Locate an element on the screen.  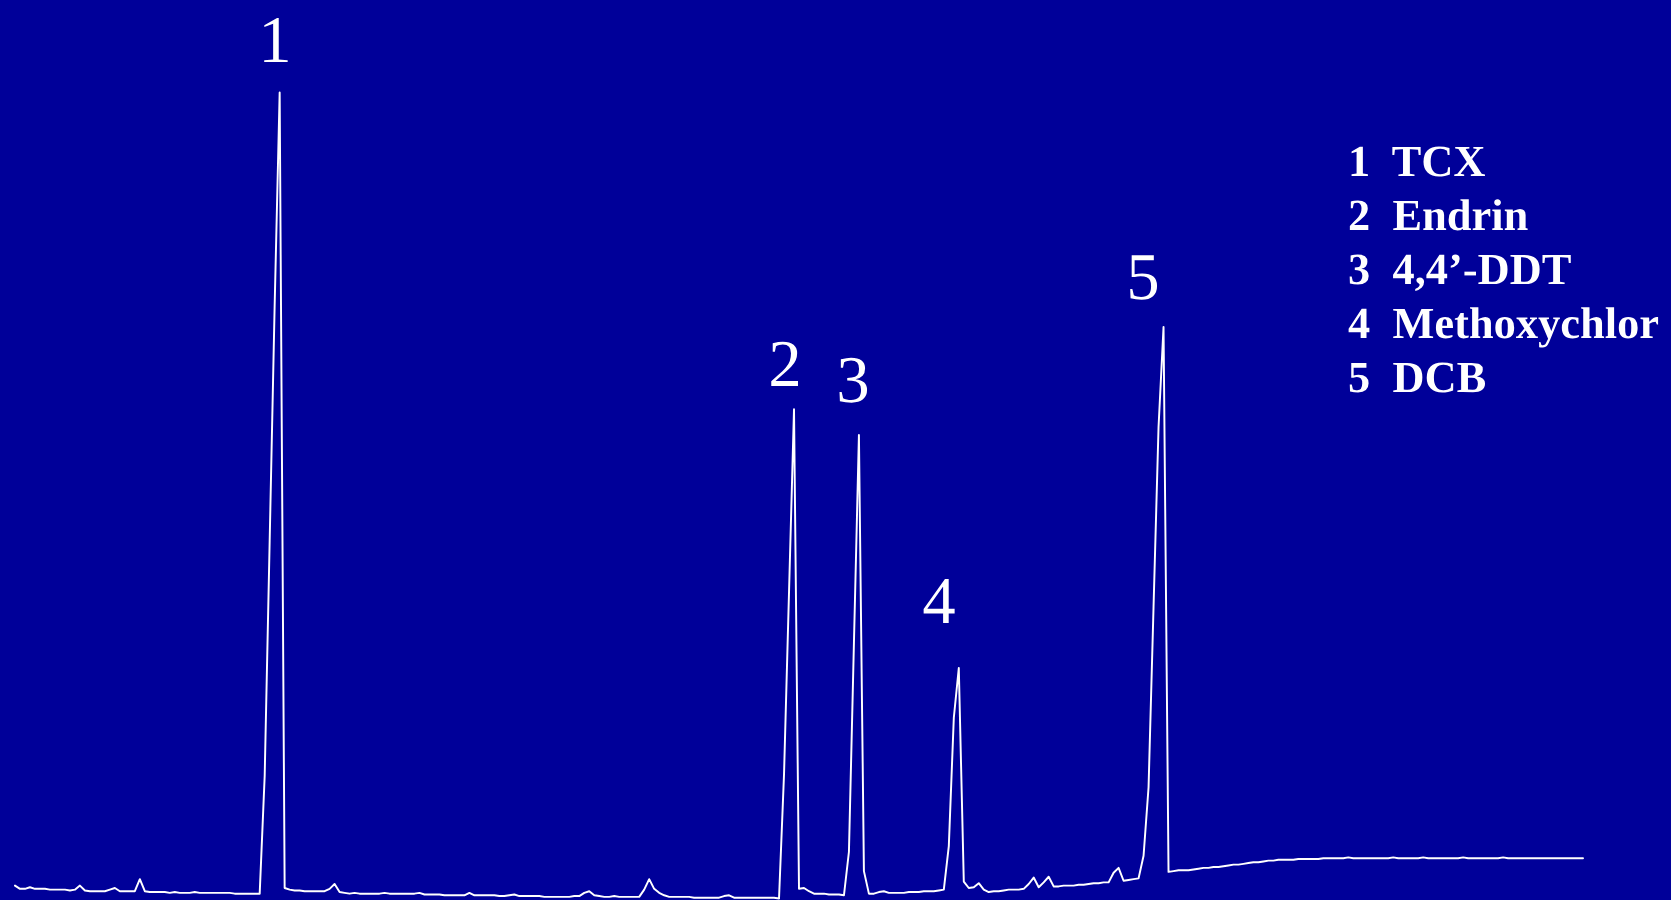
annotation: 1 TCX is located at coordinates (1418, 161).